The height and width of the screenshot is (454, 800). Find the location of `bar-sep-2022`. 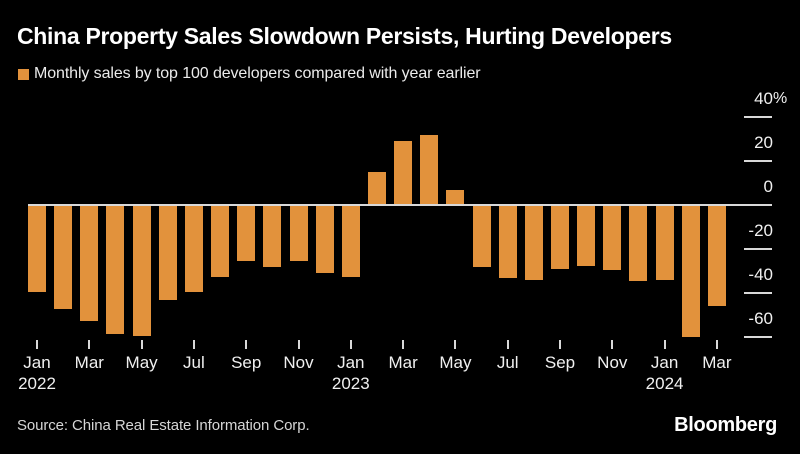

bar-sep-2022 is located at coordinates (246, 233).